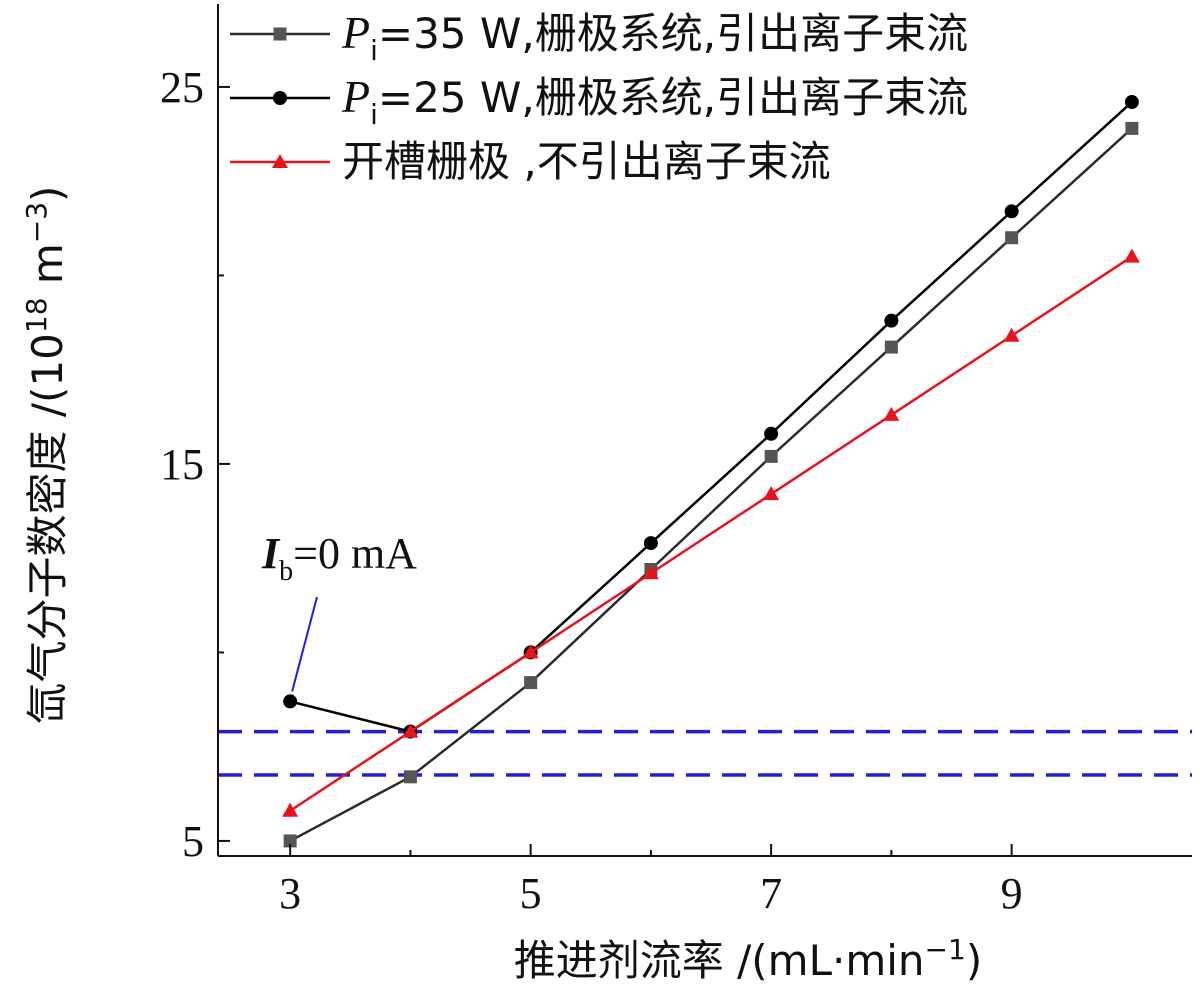  I want to click on legend-item: 开槽栅极 ,不引出离子束流, so click(530, 161).